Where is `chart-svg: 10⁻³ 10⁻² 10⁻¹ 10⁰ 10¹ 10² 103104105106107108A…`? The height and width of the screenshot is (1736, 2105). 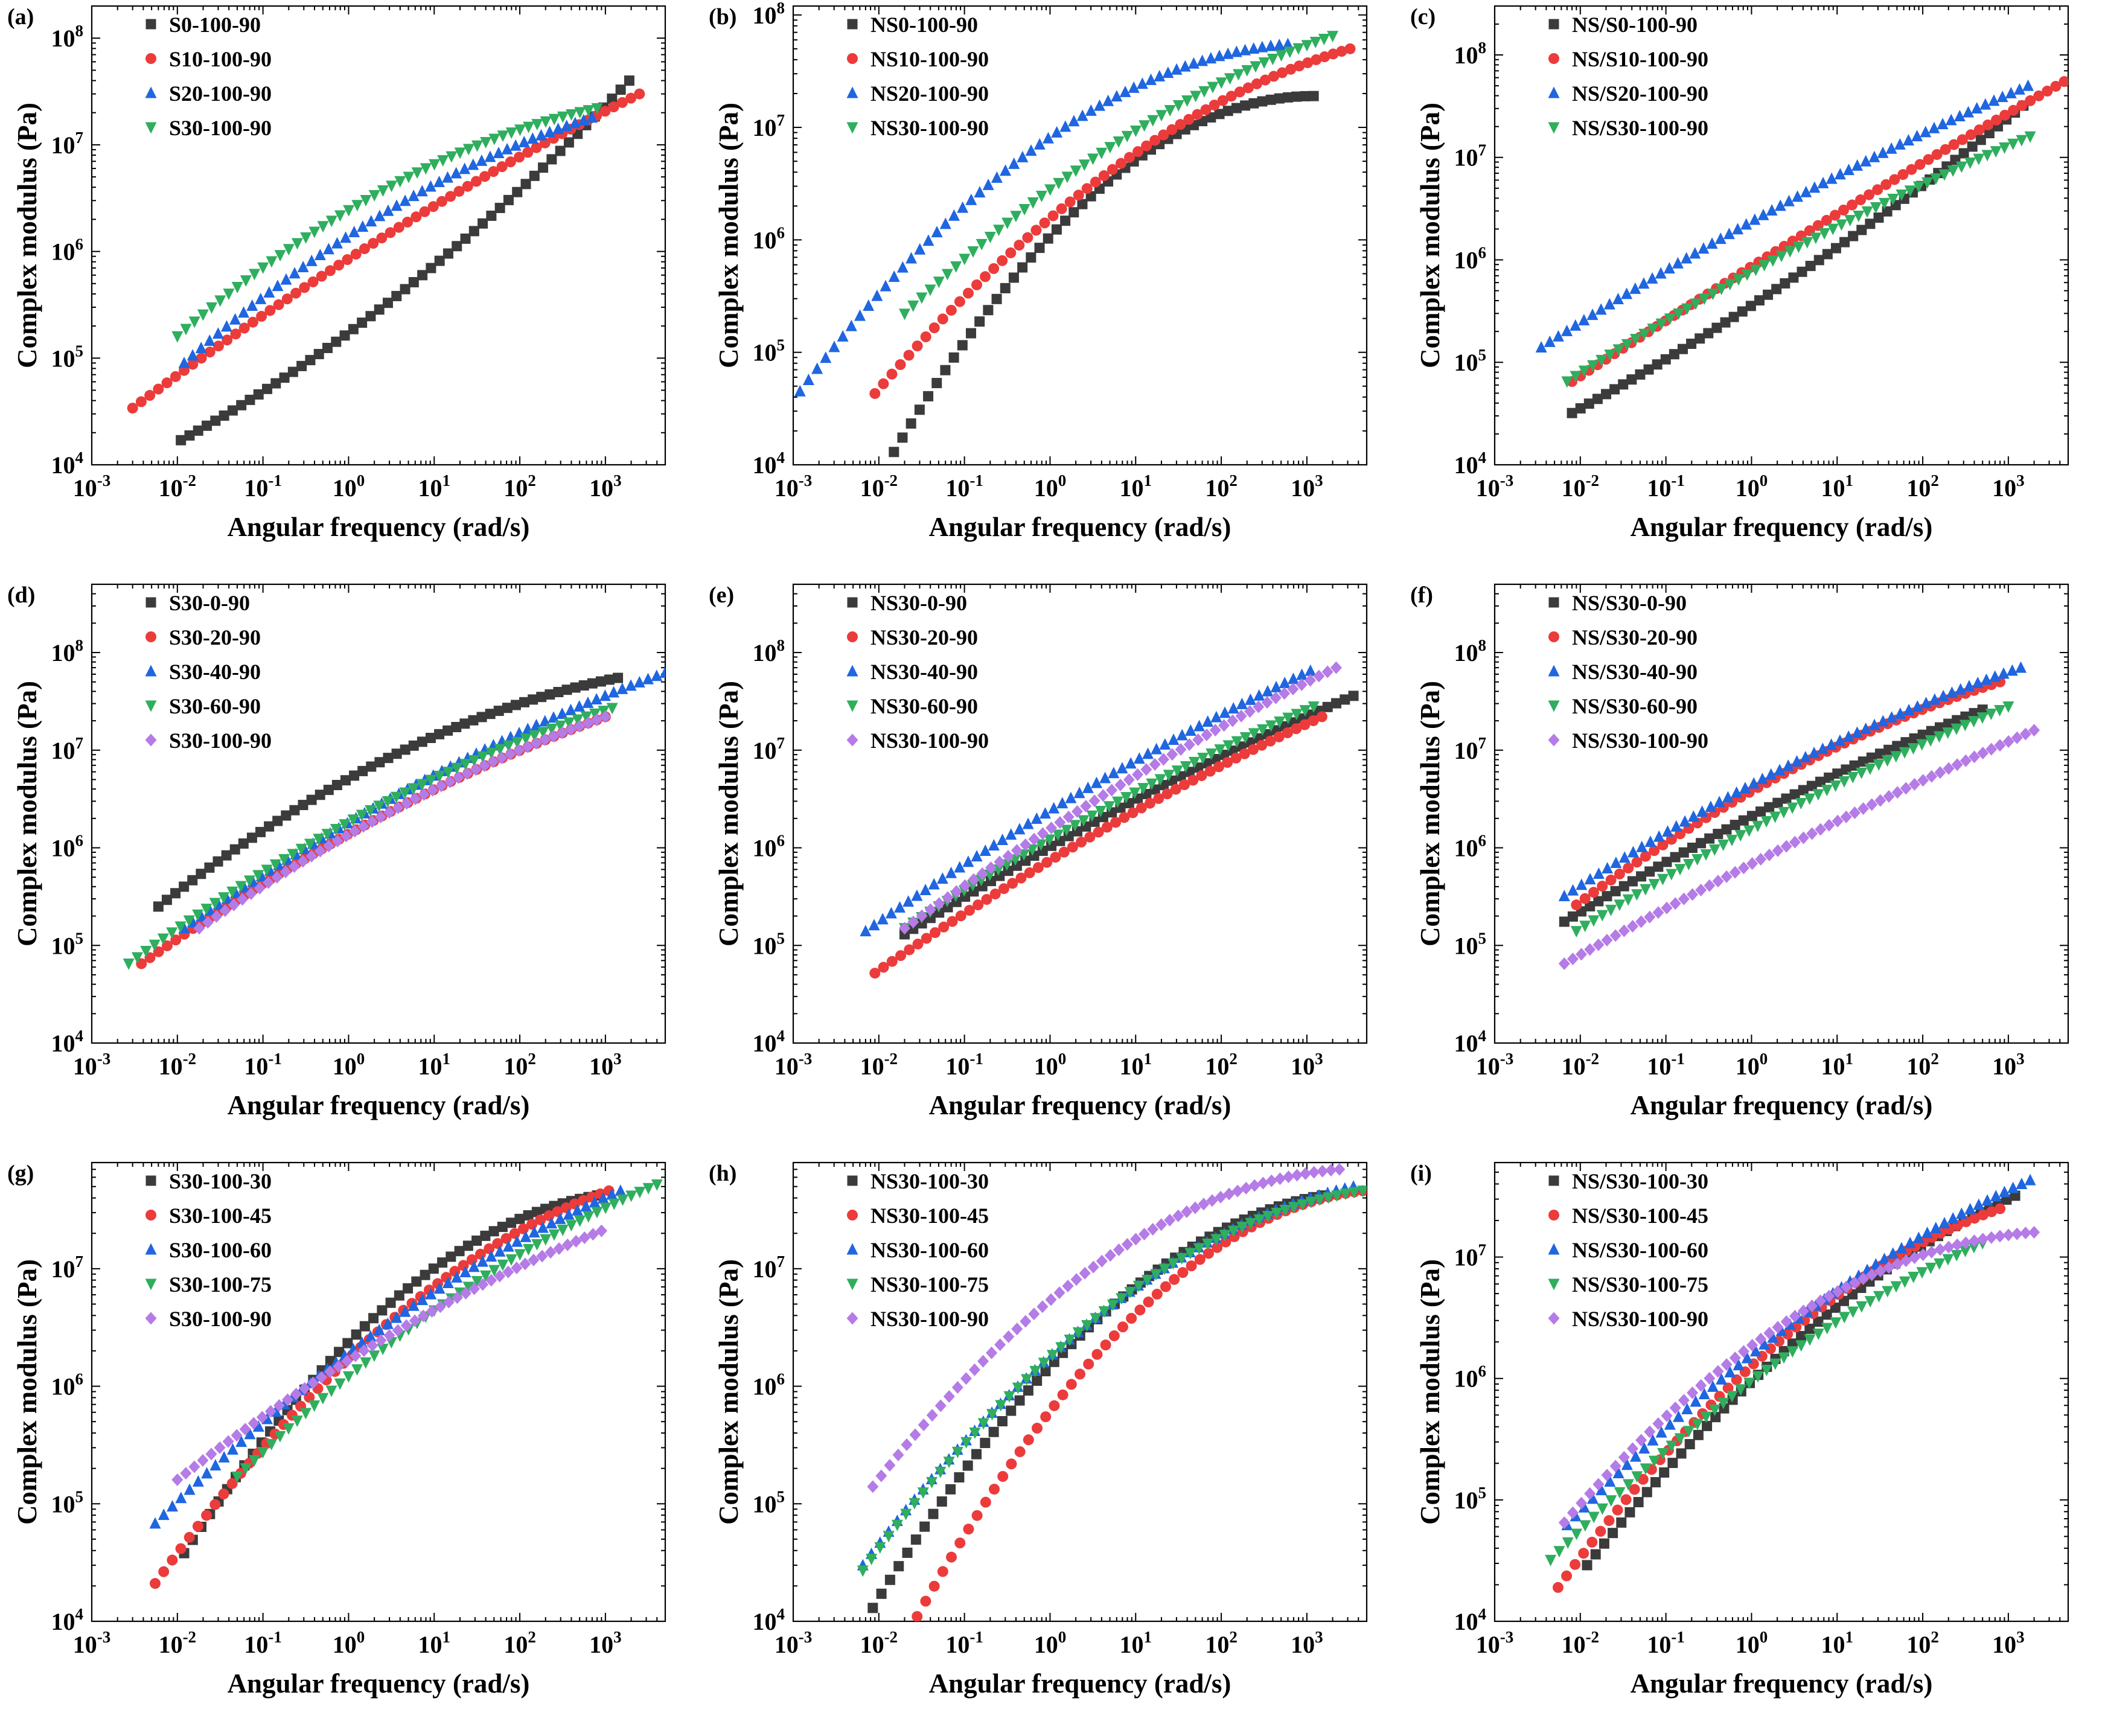 chart-svg: 10⁻³ 10⁻² 10⁻¹ 10⁰ 10¹ 10² 103104105106107108A… is located at coordinates (1740, 851).